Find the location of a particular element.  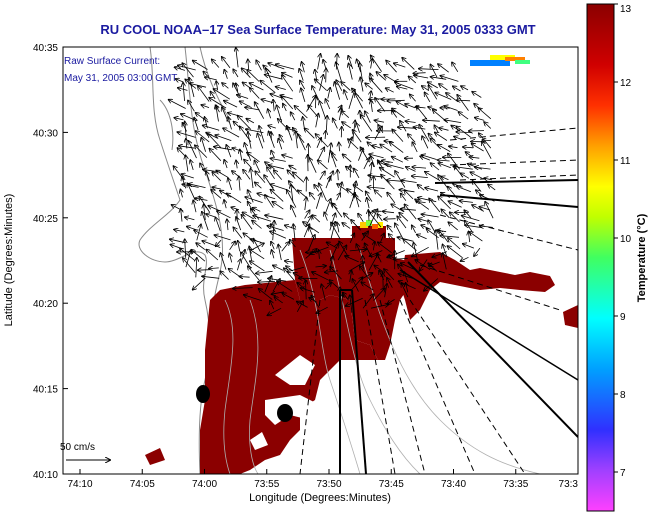

colorbar-tick-label: 11 is located at coordinates (625, 161).